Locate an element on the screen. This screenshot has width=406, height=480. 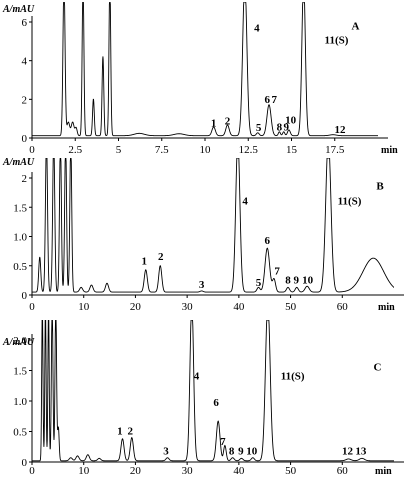
x-tick-label-B: 0 is located at coordinates (32, 307).